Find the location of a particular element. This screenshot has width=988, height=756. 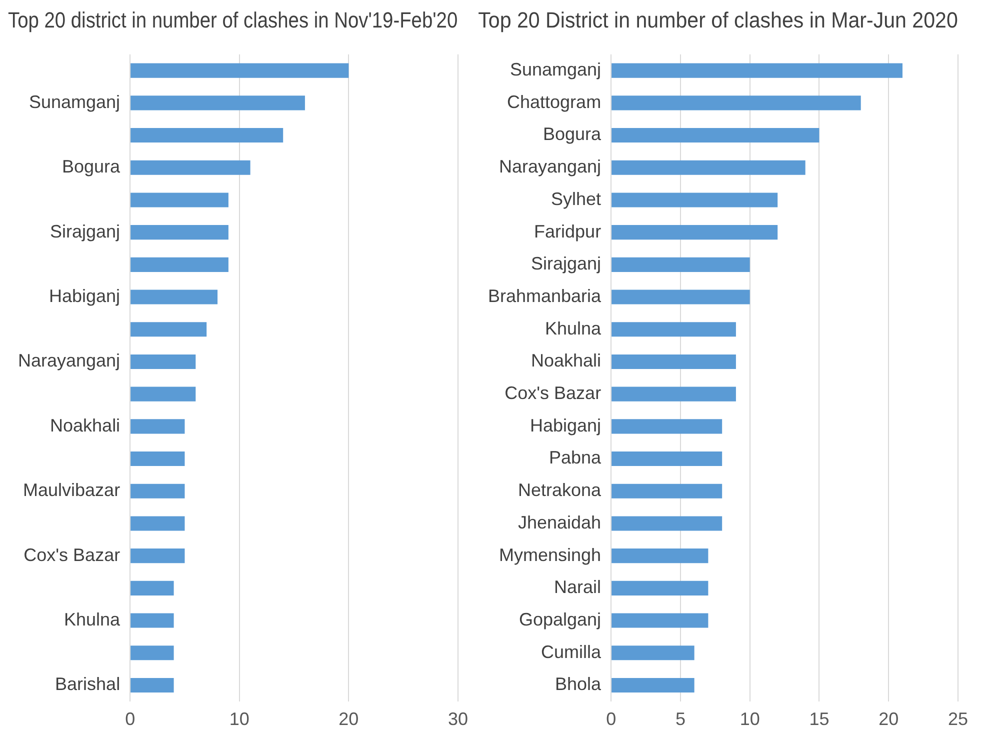

y-tick-label: Chattogram is located at coordinates (554, 102).